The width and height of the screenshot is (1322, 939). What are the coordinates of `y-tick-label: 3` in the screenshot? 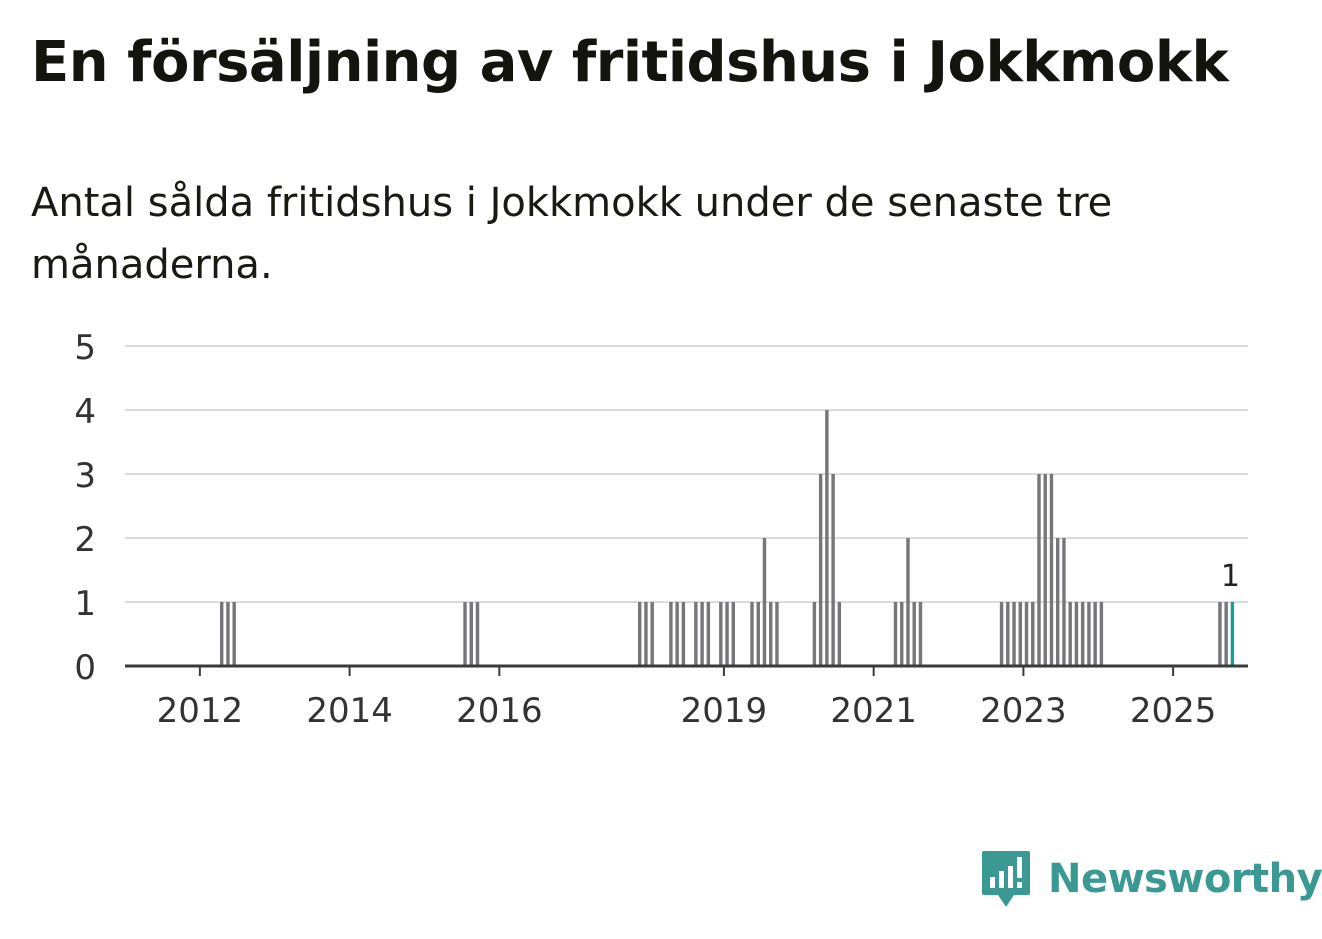 It's located at (85, 476).